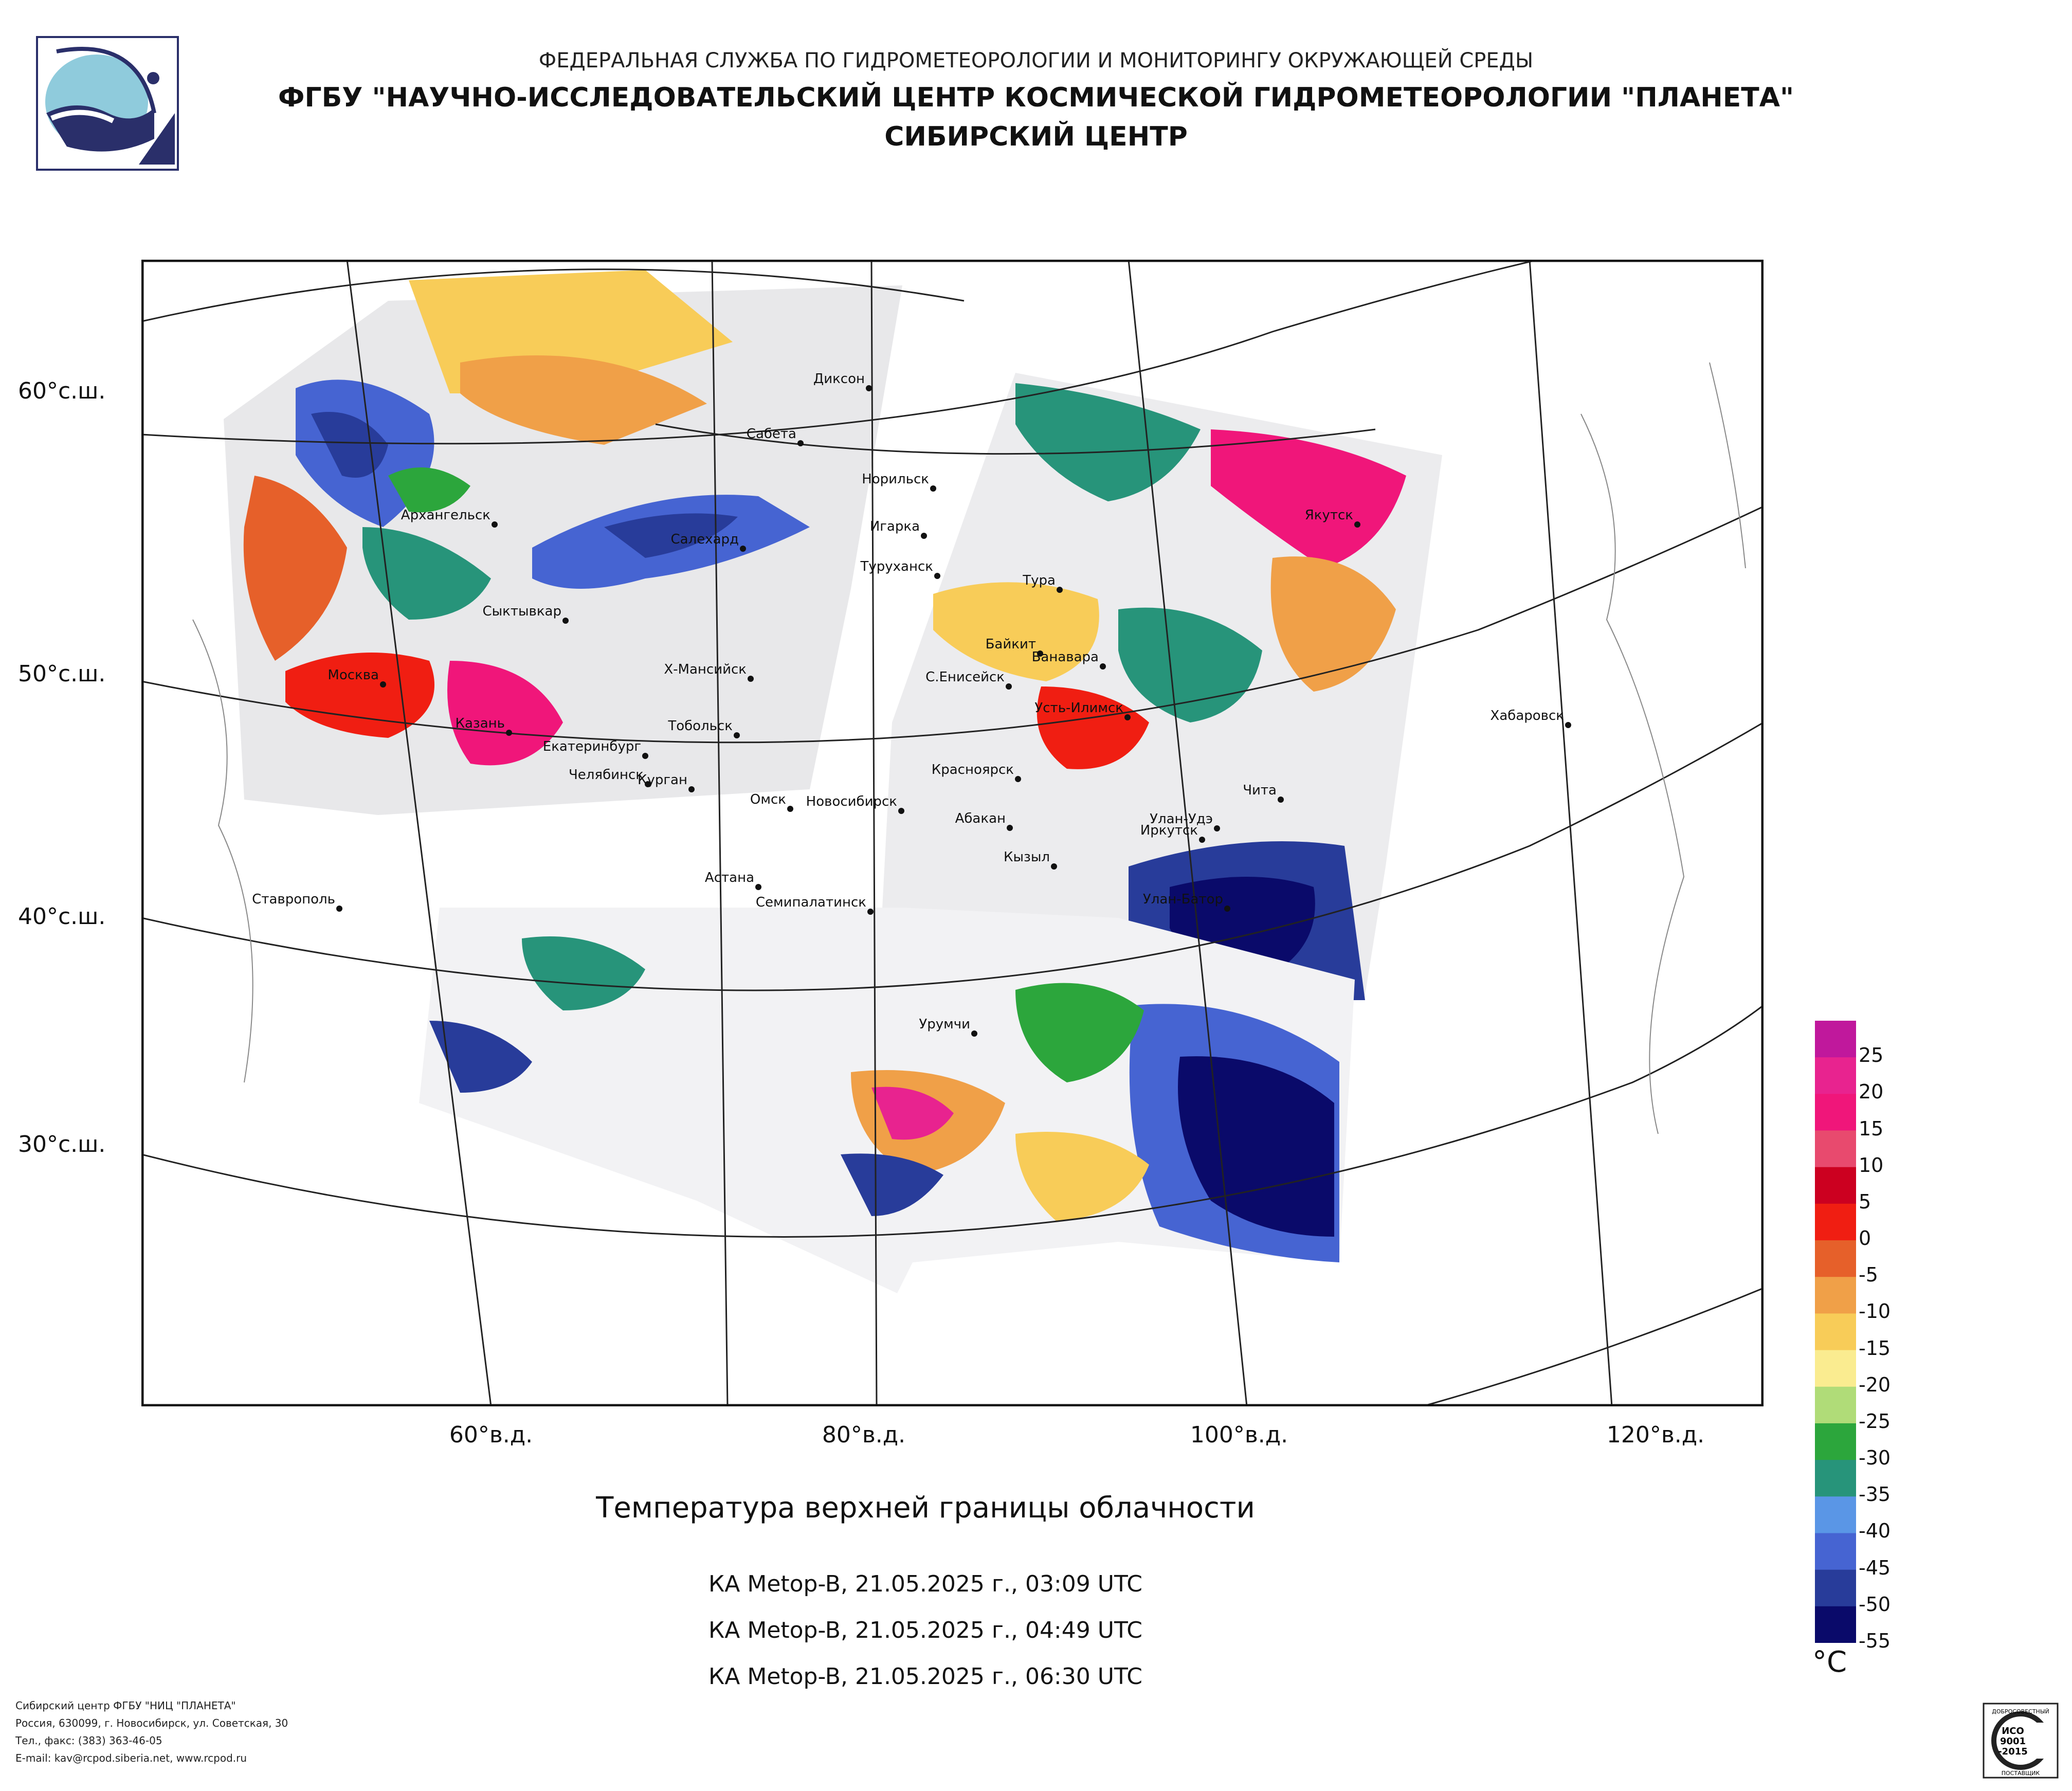 This screenshot has width=2072, height=1791. What do you see at coordinates (491, 1435) in the screenshot?
I see `lon-label-60: 60°в.д.` at bounding box center [491, 1435].